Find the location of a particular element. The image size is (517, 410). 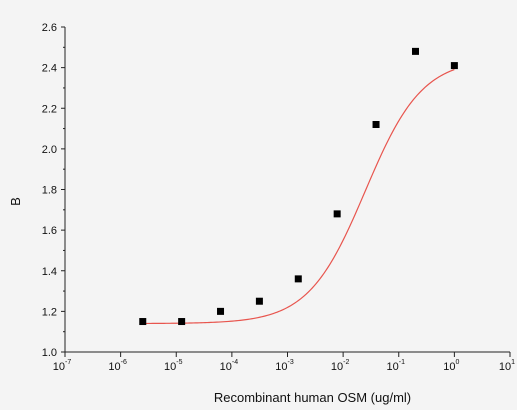

x-axis-title: Recombinant human OSM (ug/ml) is located at coordinates (312, 397).